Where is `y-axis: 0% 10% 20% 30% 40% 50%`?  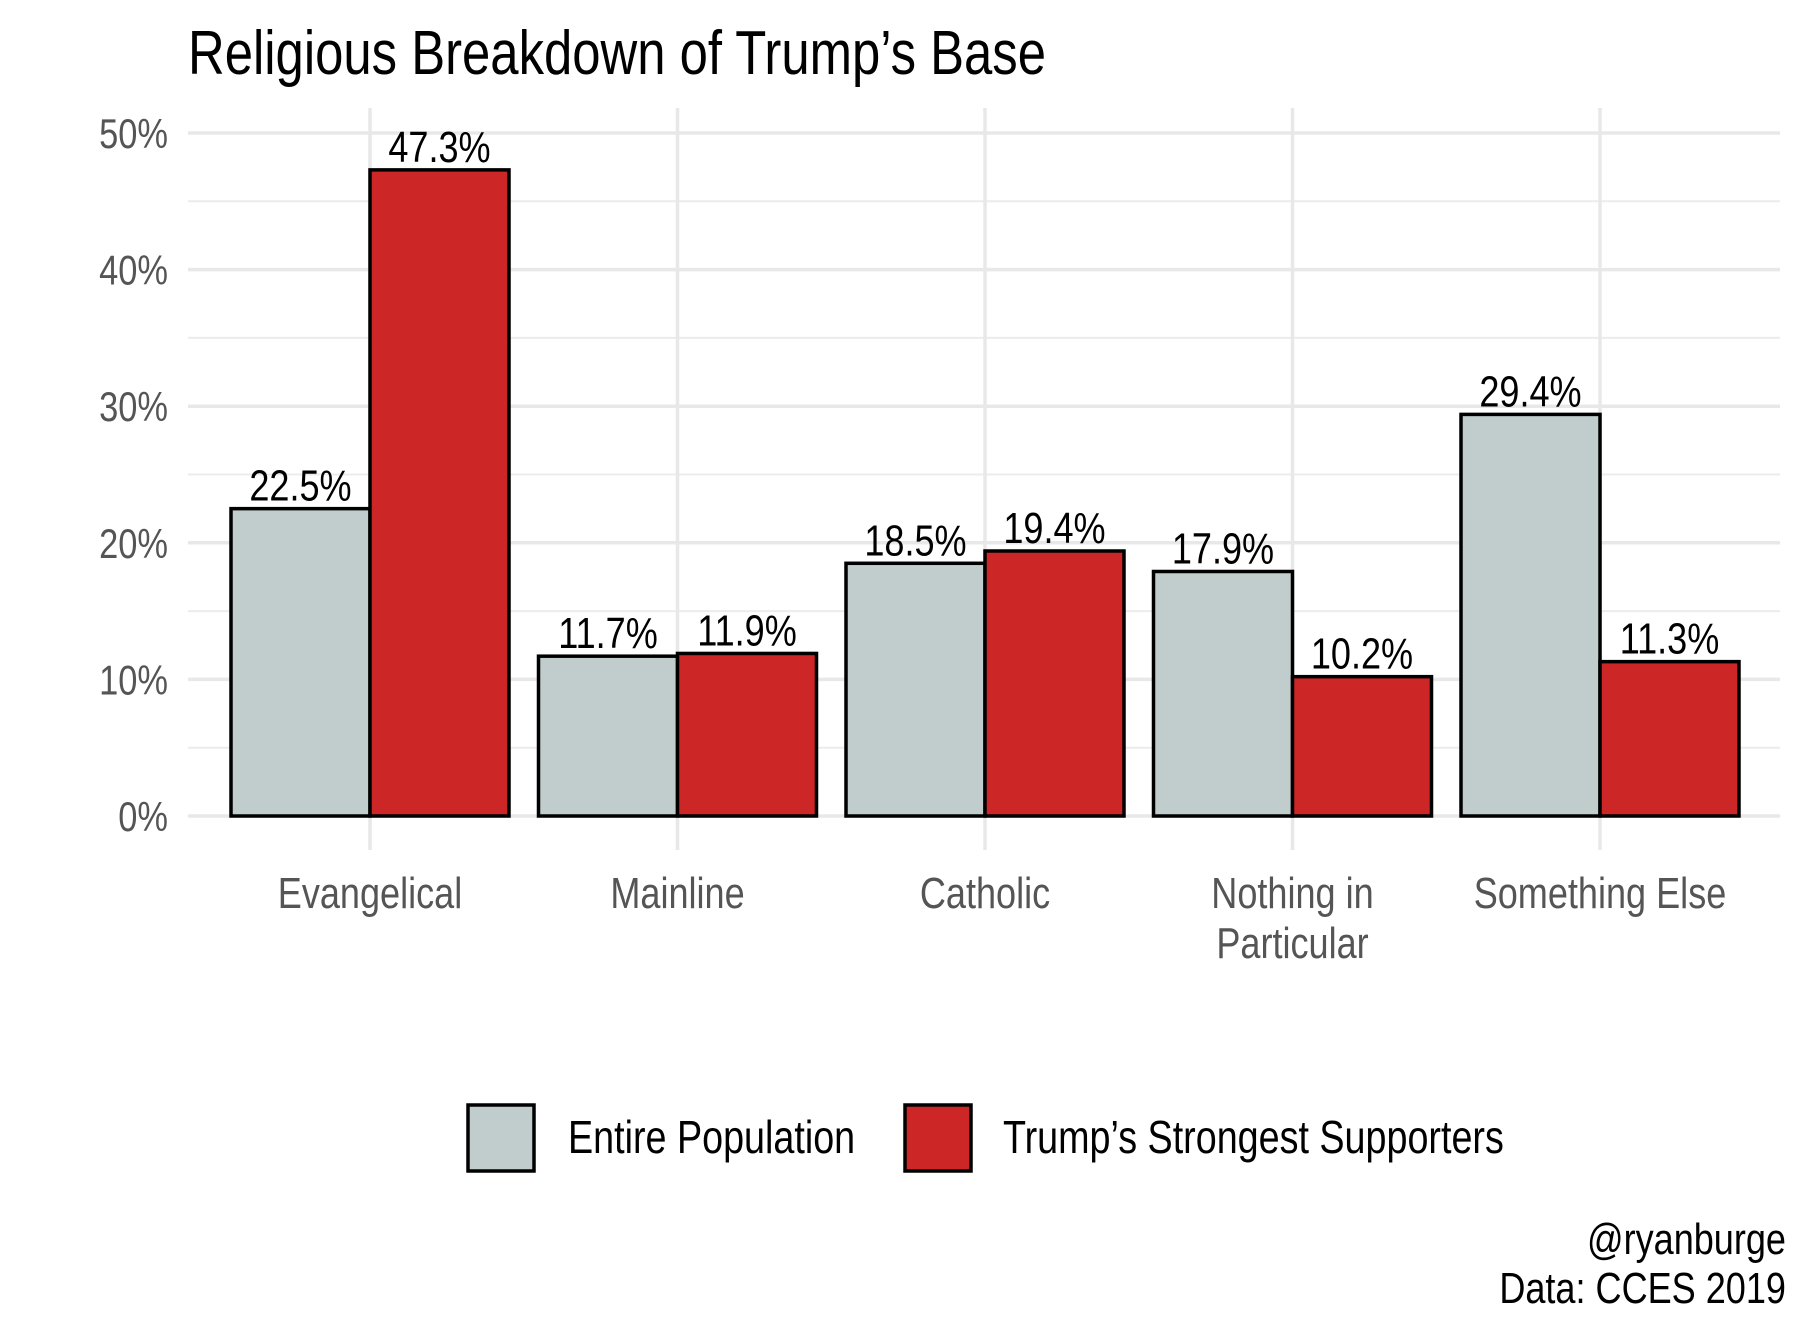 y-axis: 0% 10% 20% 30% 40% 50% is located at coordinates (133, 476).